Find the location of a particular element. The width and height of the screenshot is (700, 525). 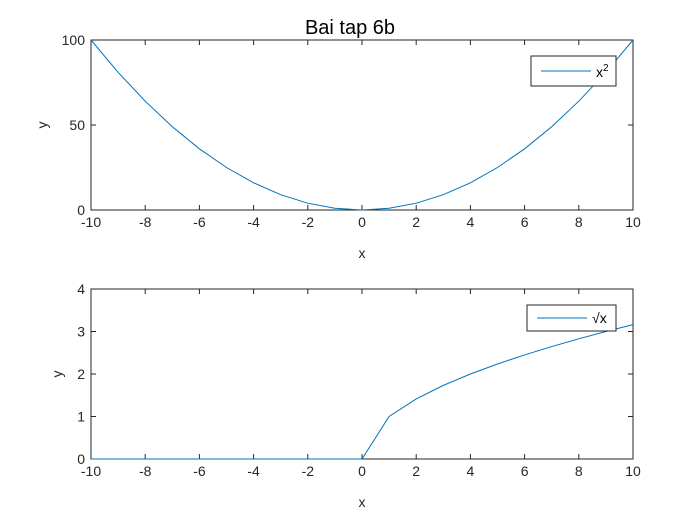

x-axis-label-bottom: x is located at coordinates (362, 502).